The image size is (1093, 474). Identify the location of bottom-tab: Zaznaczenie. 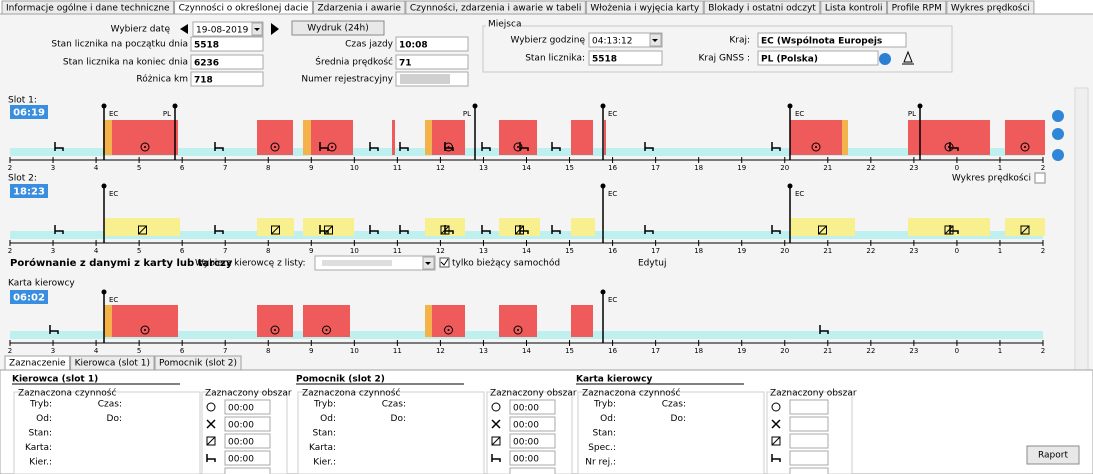
(37, 364).